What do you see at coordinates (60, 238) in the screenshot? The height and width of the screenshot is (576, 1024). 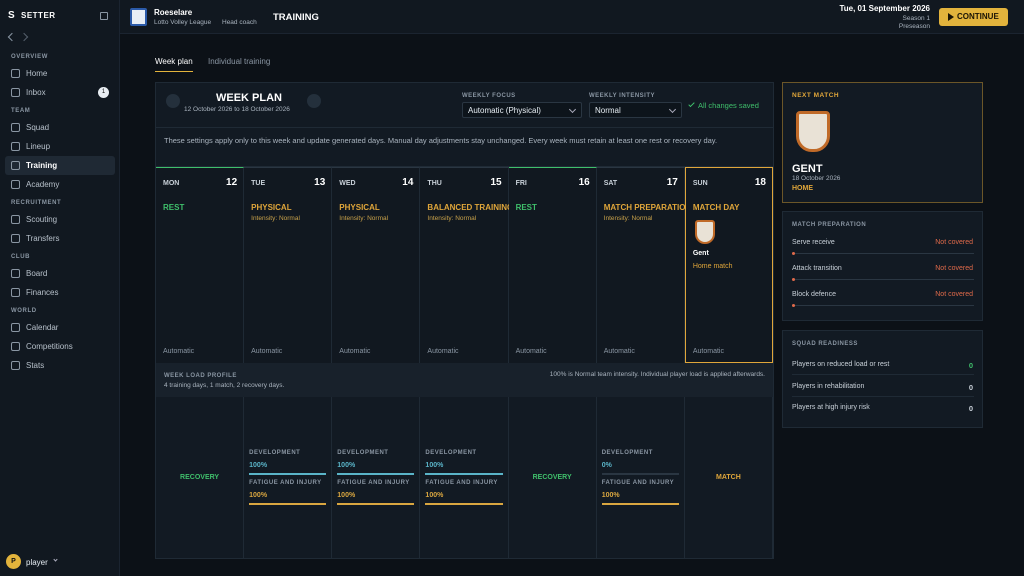 I see `nav-item: Transfers` at bounding box center [60, 238].